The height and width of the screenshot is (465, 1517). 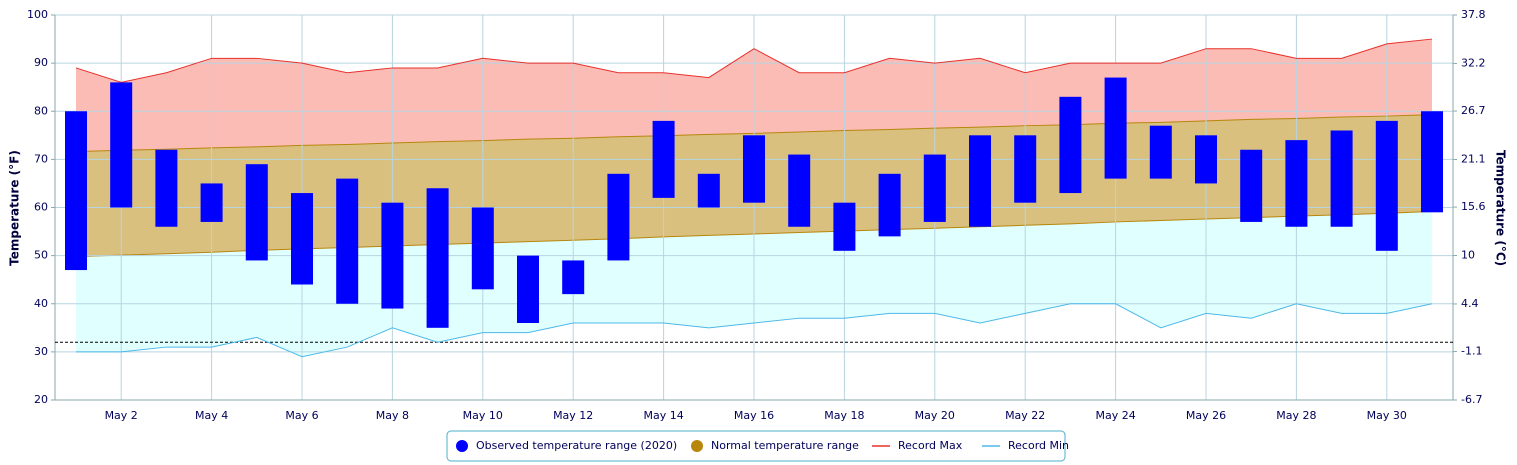 I want to click on legend-label: Record Max, so click(x=930, y=445).